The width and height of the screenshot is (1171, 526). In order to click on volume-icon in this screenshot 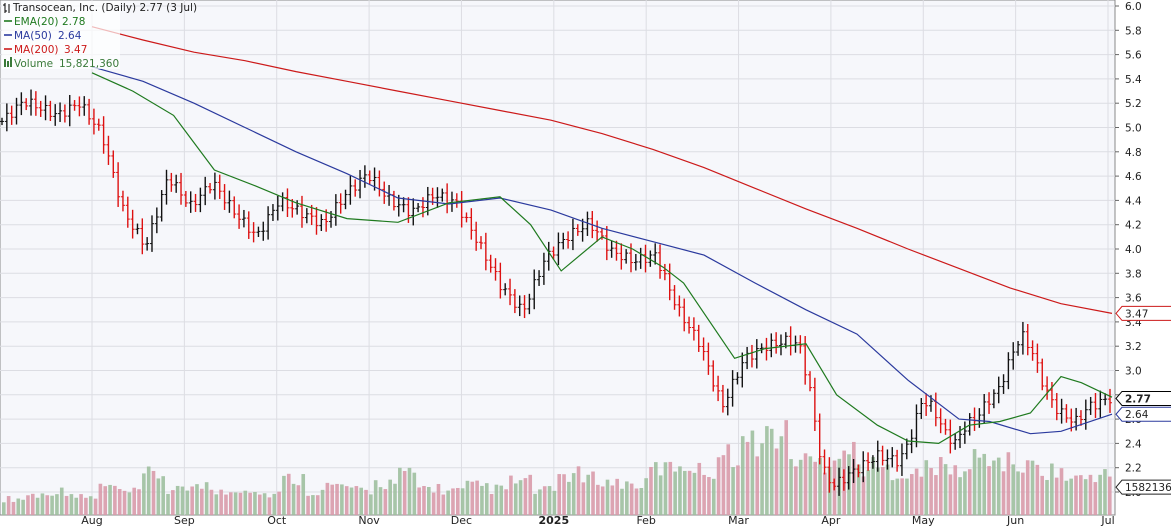, I will do `click(8, 62)`.